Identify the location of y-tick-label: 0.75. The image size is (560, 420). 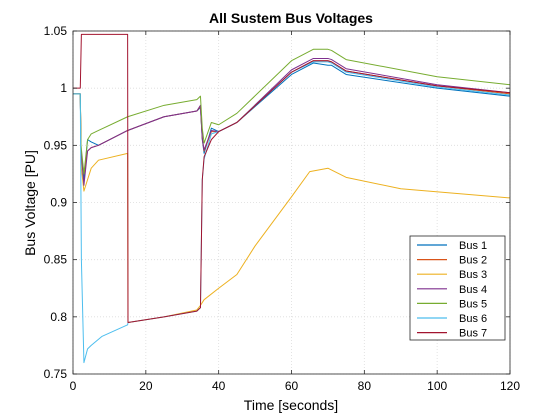
(56, 374).